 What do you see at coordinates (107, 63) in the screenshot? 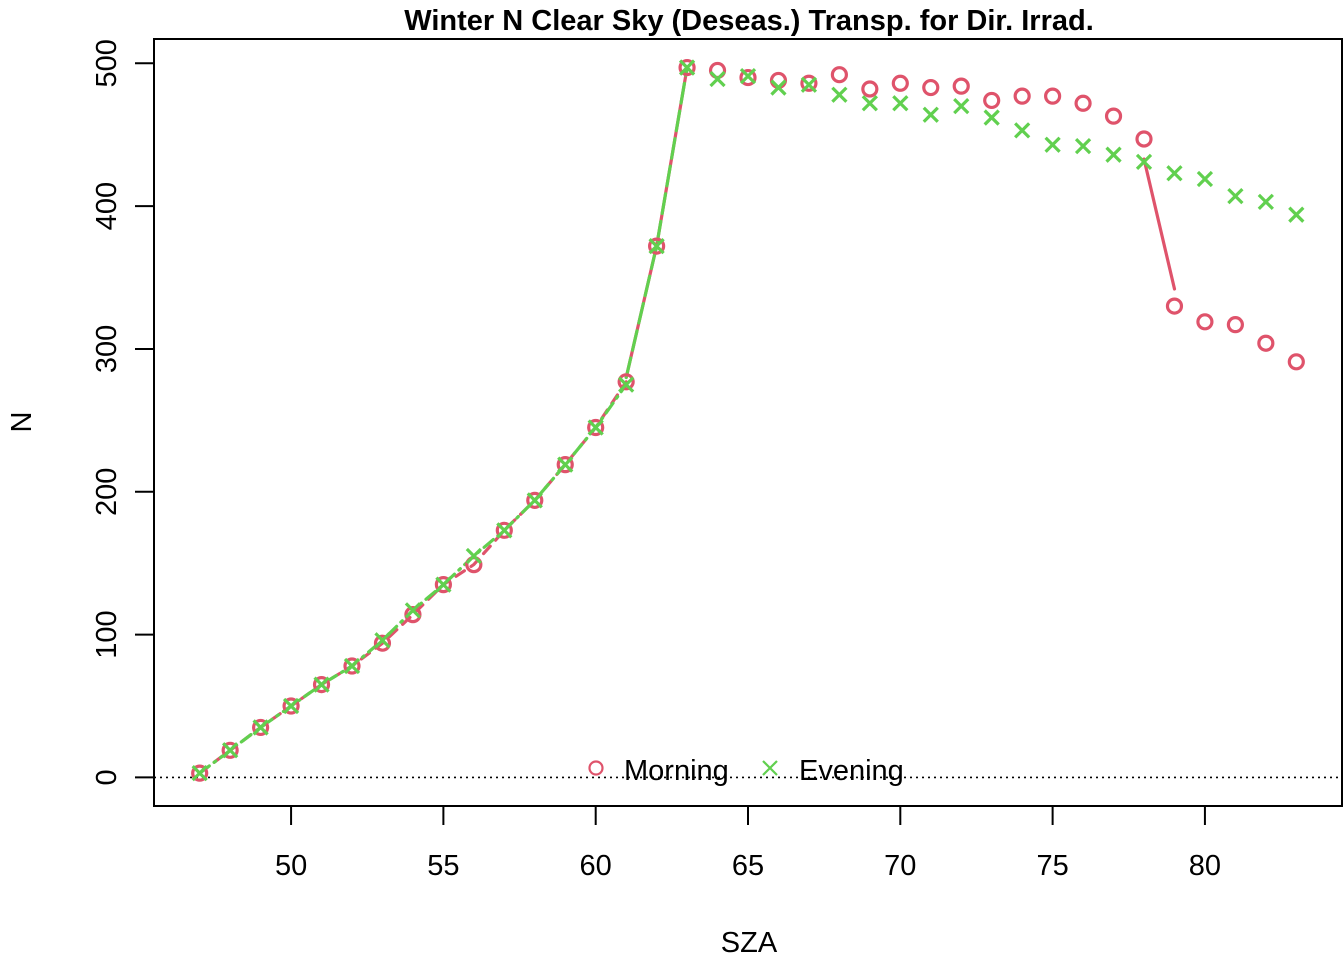
I see `y-tick-label: 500` at bounding box center [107, 63].